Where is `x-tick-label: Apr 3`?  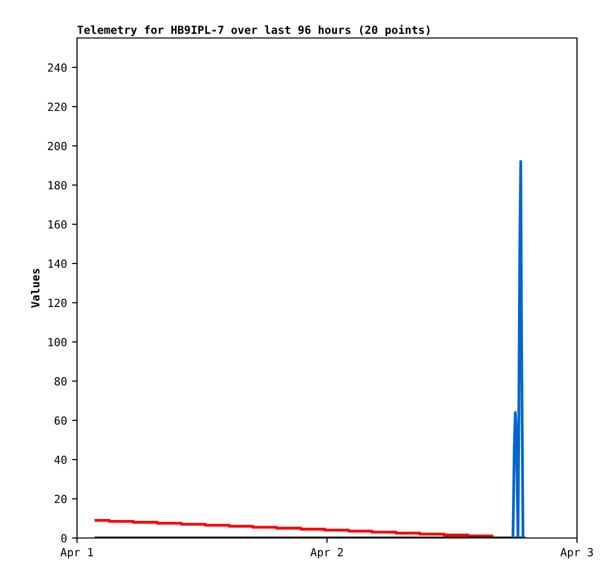 x-tick-label: Apr 3 is located at coordinates (576, 553).